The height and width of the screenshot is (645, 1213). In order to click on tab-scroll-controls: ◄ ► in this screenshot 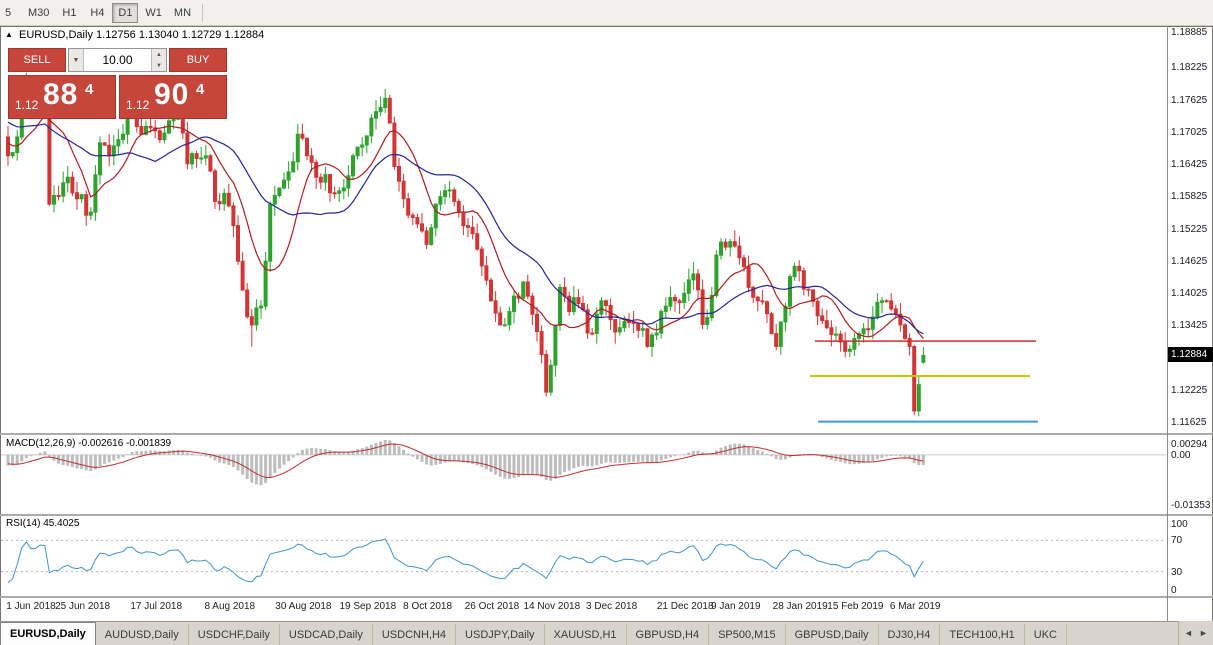, I will do `click(1195, 633)`.